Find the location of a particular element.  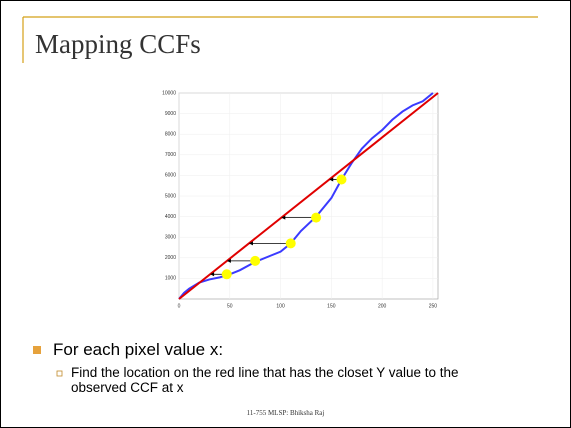

y-tick-label: 2000 is located at coordinates (170, 258).